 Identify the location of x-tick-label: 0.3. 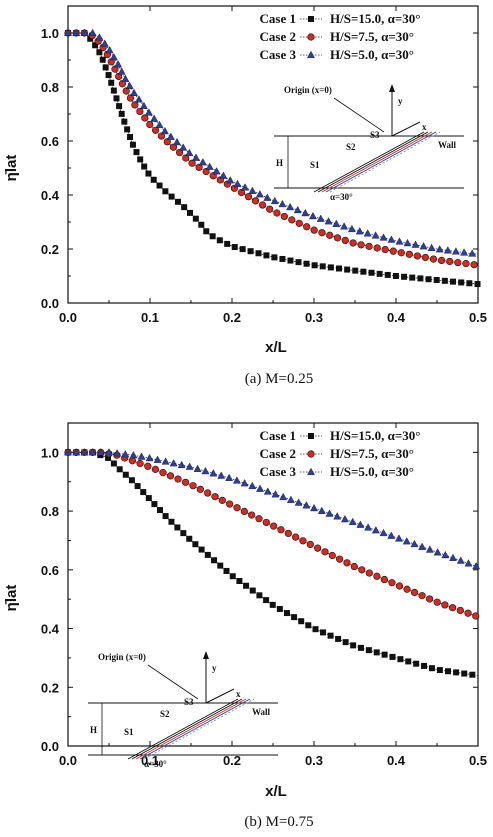
(314, 760).